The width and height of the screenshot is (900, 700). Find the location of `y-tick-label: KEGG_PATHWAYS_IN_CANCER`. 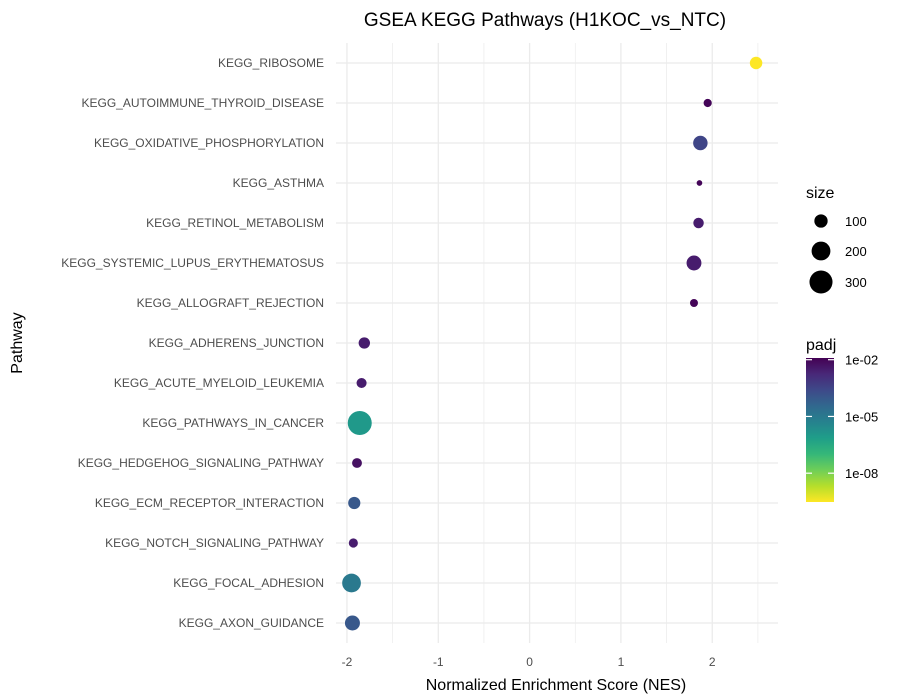

y-tick-label: KEGG_PATHWAYS_IN_CANCER is located at coordinates (233, 423).